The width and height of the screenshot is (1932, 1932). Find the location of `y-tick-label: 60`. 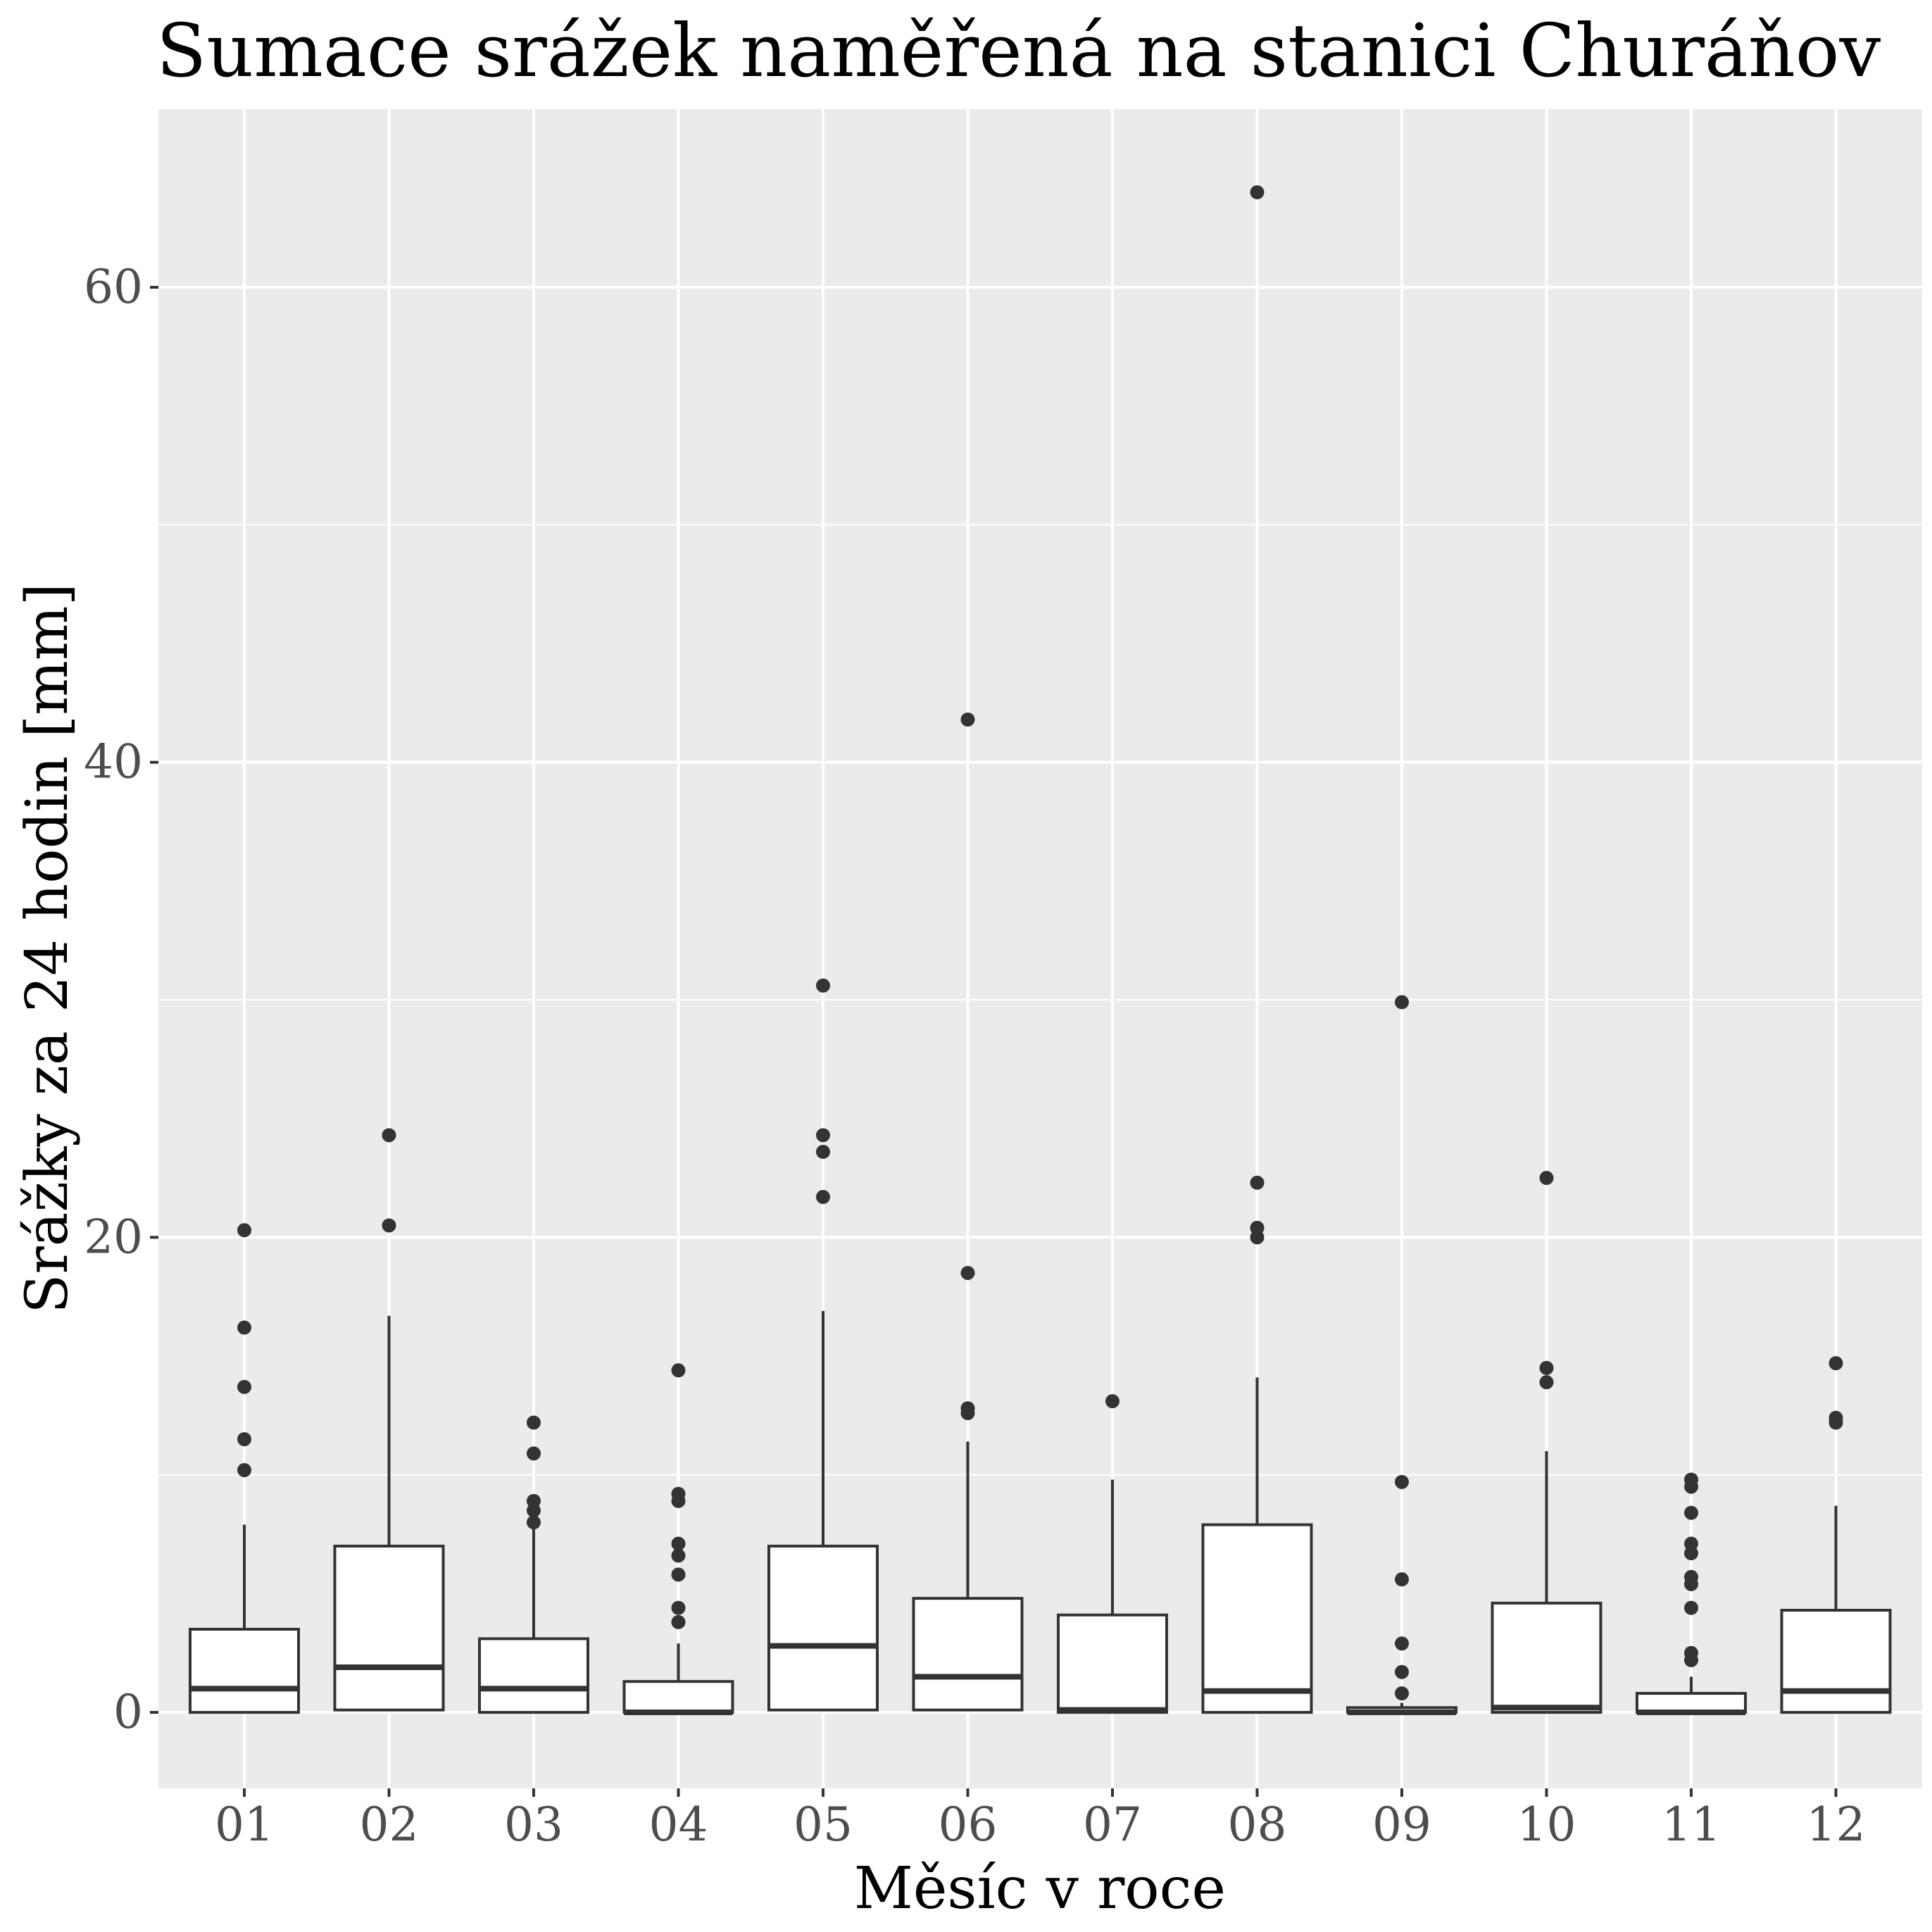

y-tick-label: 60 is located at coordinates (114, 287).